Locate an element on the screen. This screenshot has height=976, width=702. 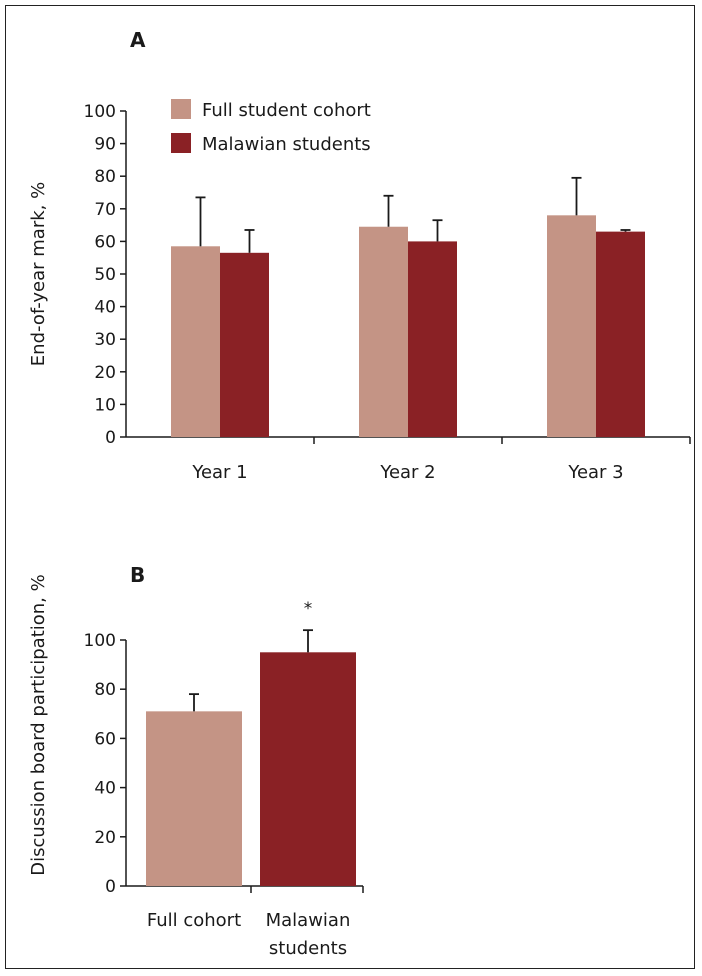
legend-label-malawian: Malawian students is located at coordinates (286, 144).